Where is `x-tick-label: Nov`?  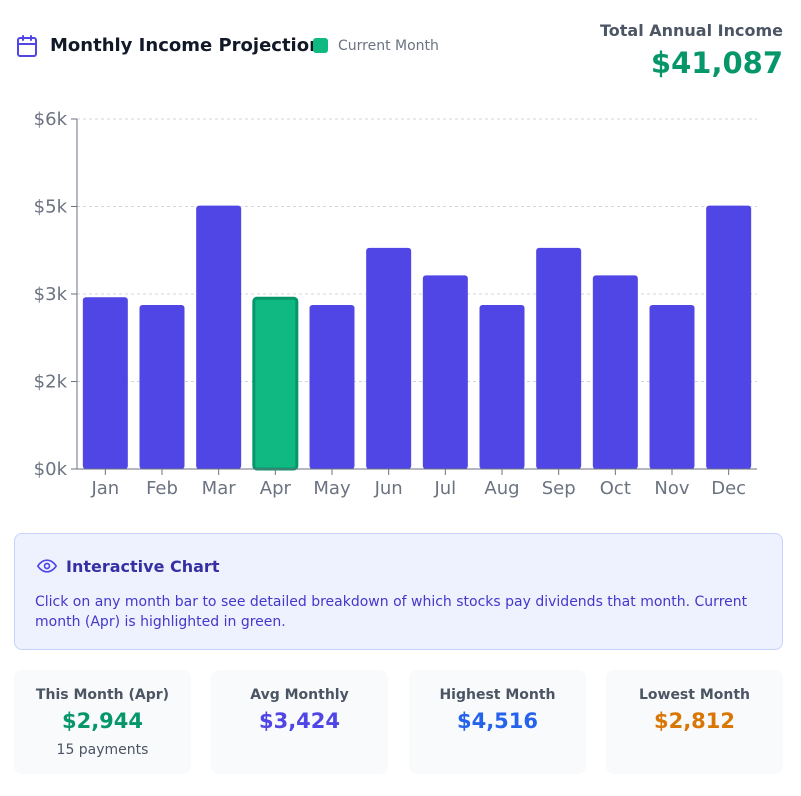 x-tick-label: Nov is located at coordinates (671, 488).